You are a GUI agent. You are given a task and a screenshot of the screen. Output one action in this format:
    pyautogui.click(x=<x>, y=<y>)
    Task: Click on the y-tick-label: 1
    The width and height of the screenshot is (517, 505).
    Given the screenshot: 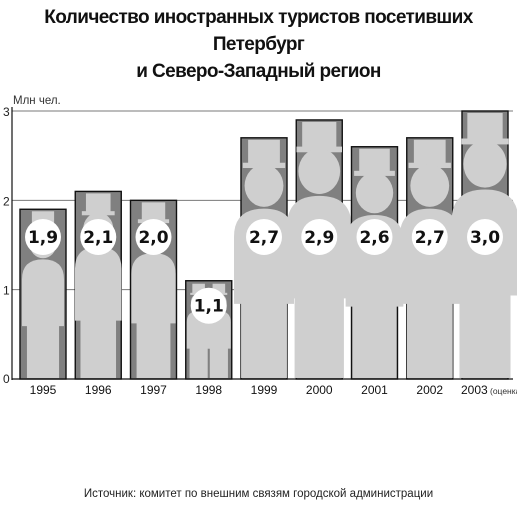 What is the action you would take?
    pyautogui.click(x=6, y=291)
    